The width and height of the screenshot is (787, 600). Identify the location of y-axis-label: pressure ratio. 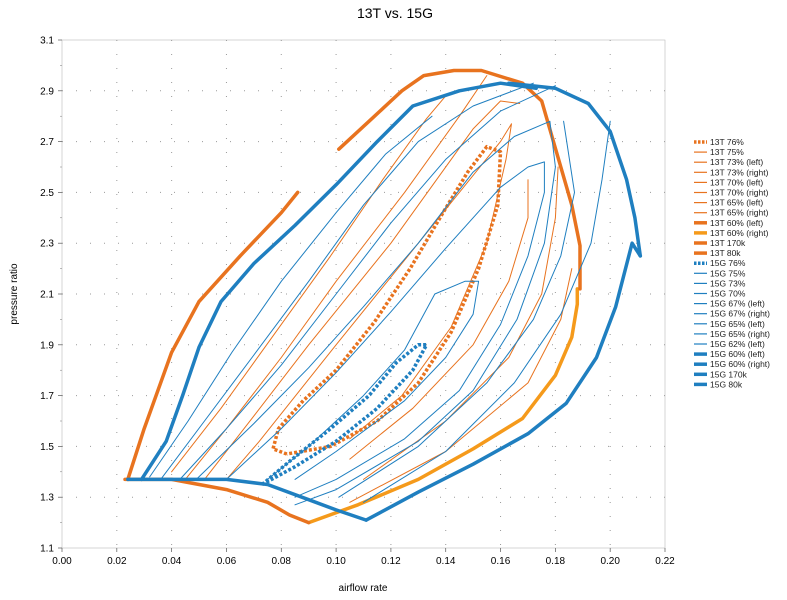
(14, 294).